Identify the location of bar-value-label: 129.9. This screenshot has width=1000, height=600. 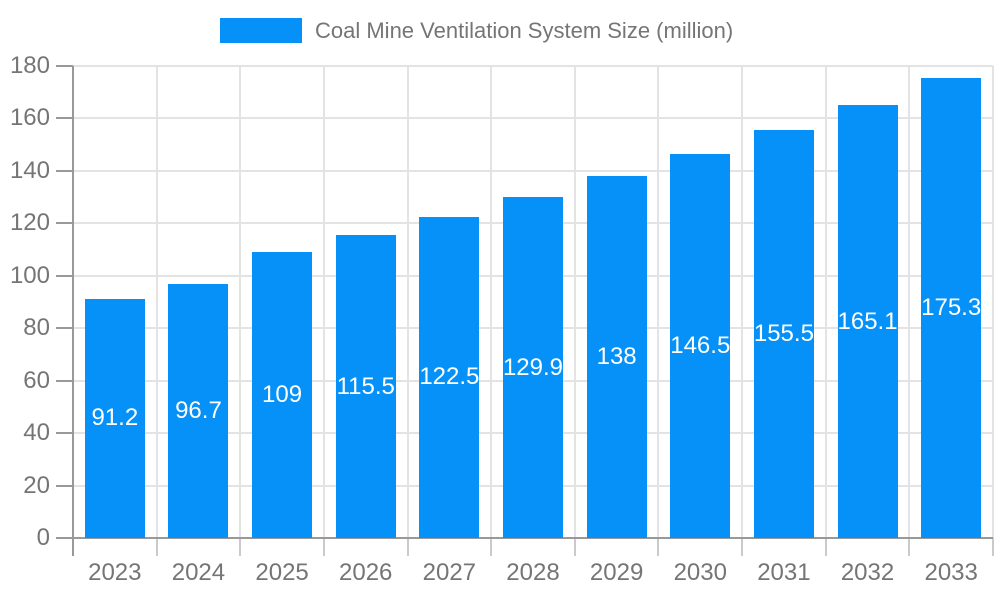
(533, 367).